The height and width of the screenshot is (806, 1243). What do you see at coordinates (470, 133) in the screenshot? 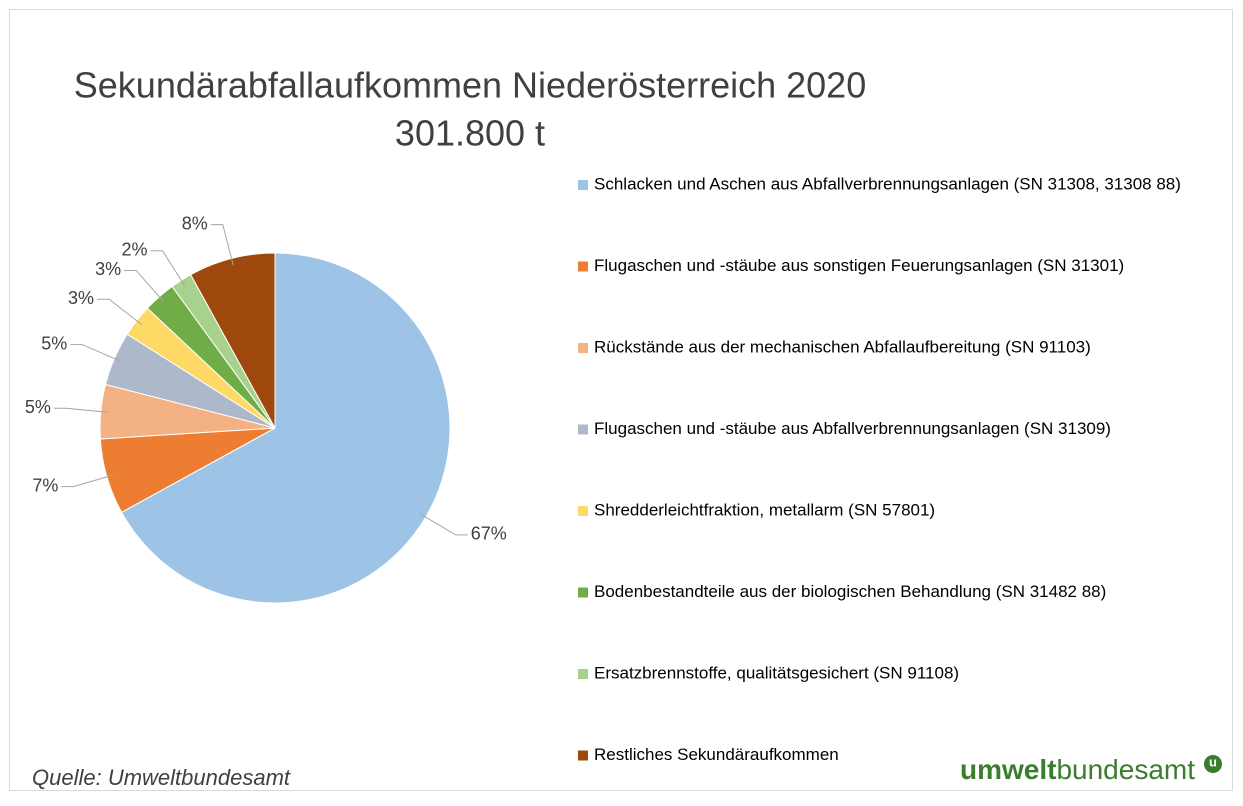
I see `chart-subtitle: 301.800 t` at bounding box center [470, 133].